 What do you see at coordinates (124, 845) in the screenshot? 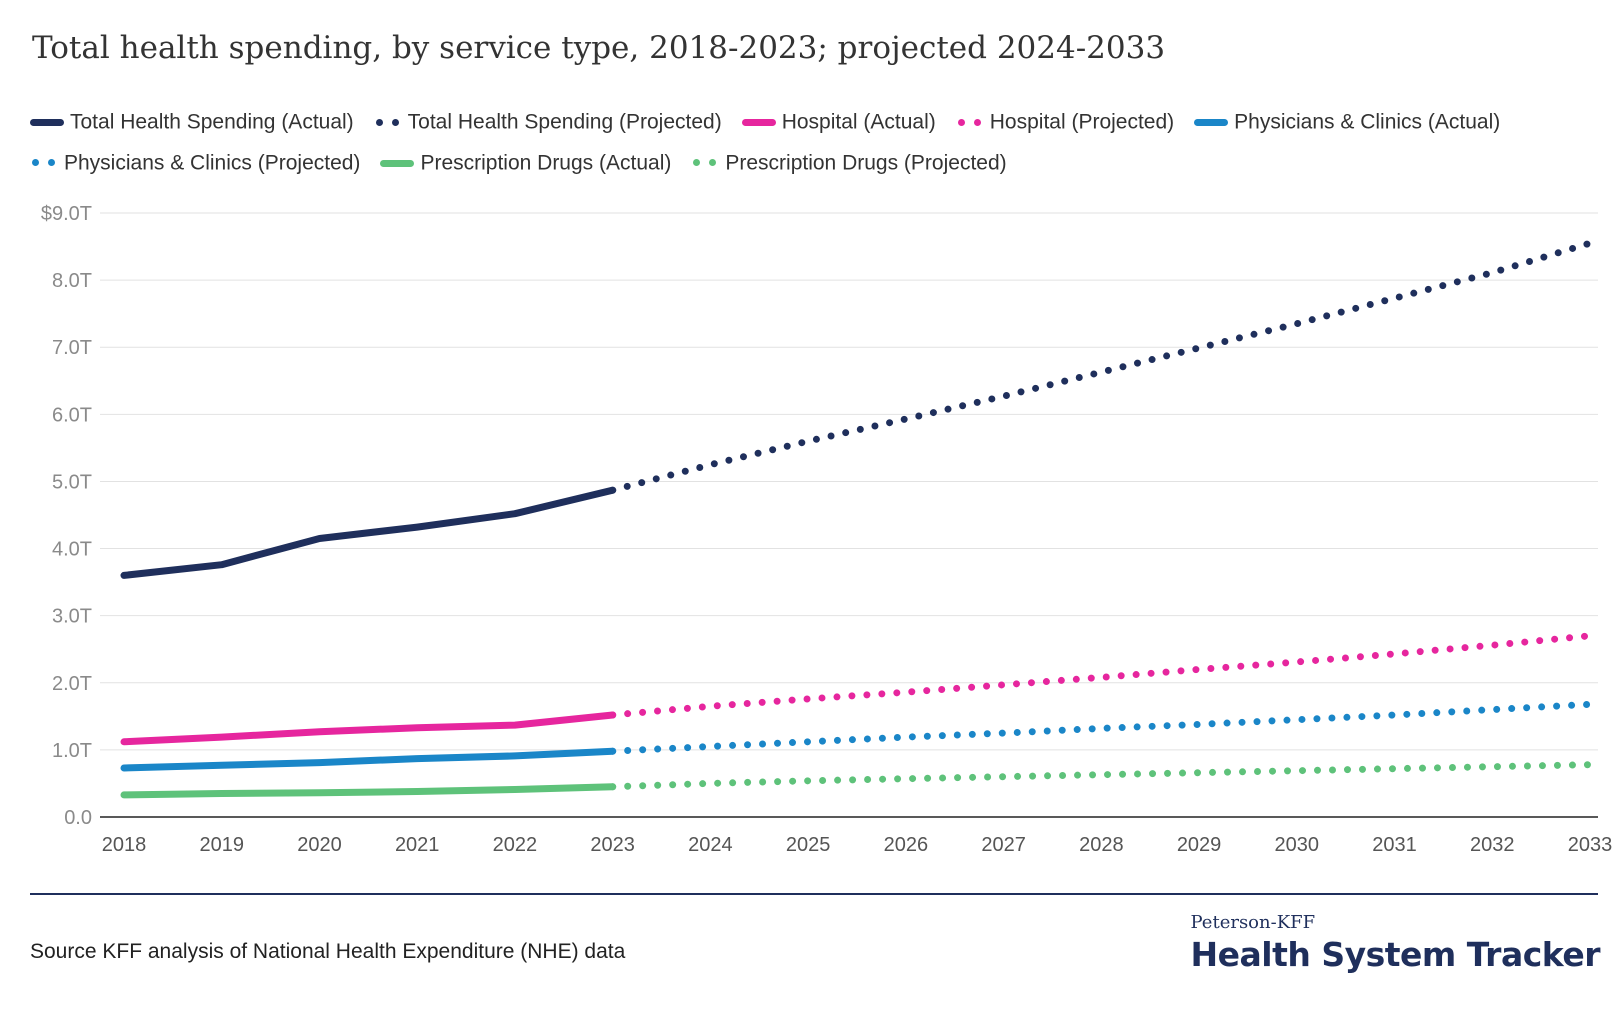
I see `x-tick-label: 2018` at bounding box center [124, 845].